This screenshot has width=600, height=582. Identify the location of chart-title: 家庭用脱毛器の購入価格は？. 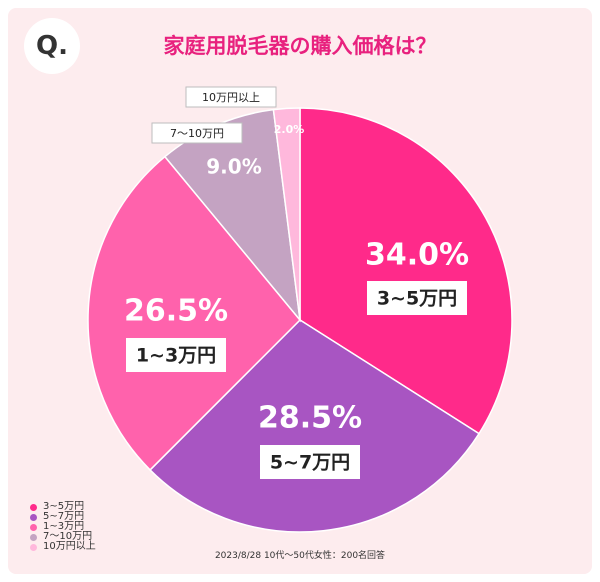
(300, 46).